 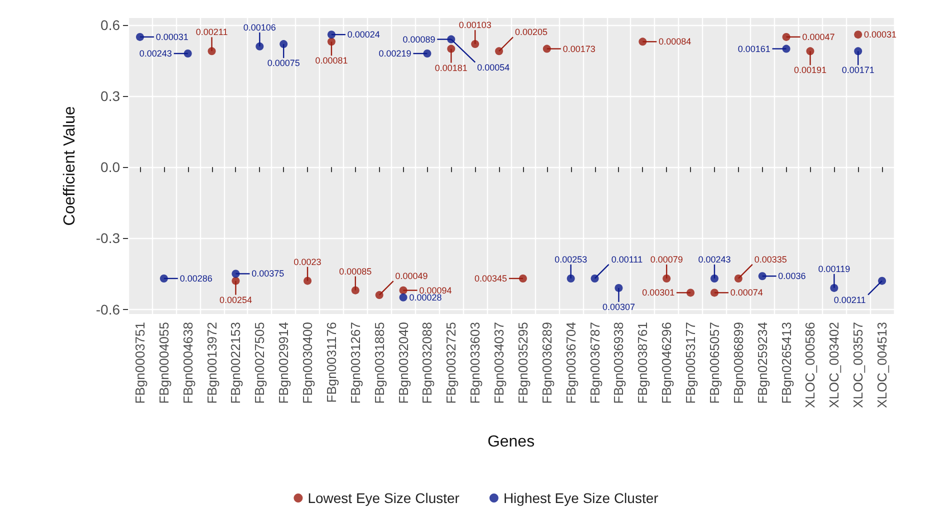 I want to click on annotation: 0.00089, so click(x=419, y=39).